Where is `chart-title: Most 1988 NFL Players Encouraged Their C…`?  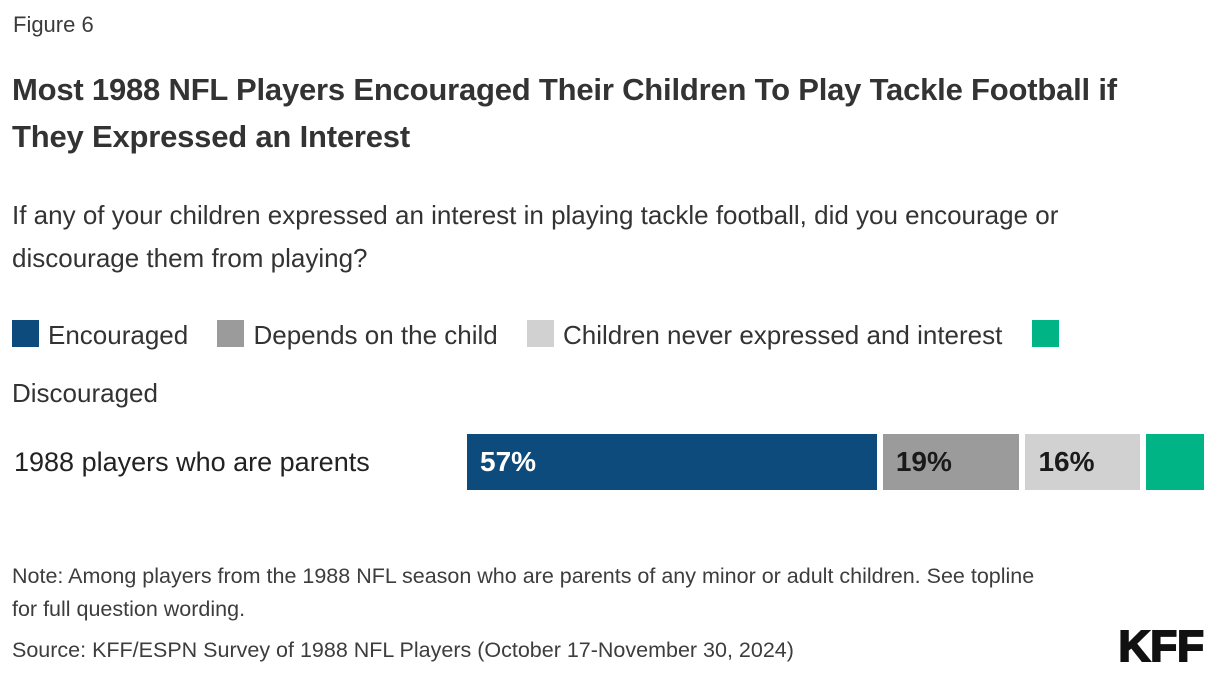 chart-title: Most 1988 NFL Players Encouraged Their C… is located at coordinates (564, 113).